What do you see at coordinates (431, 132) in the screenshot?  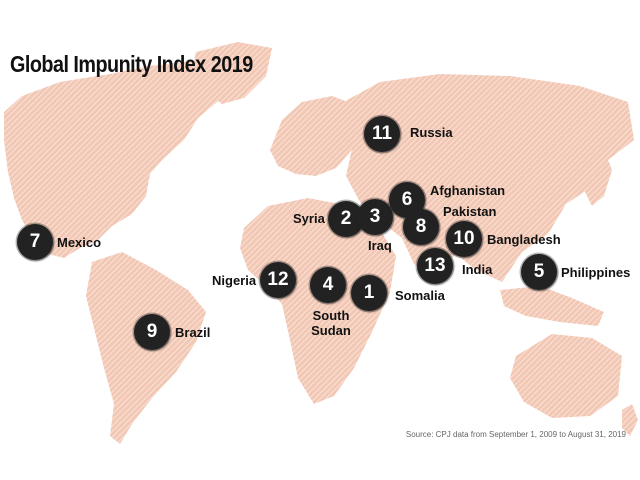 I see `country-label-russia: Russia` at bounding box center [431, 132].